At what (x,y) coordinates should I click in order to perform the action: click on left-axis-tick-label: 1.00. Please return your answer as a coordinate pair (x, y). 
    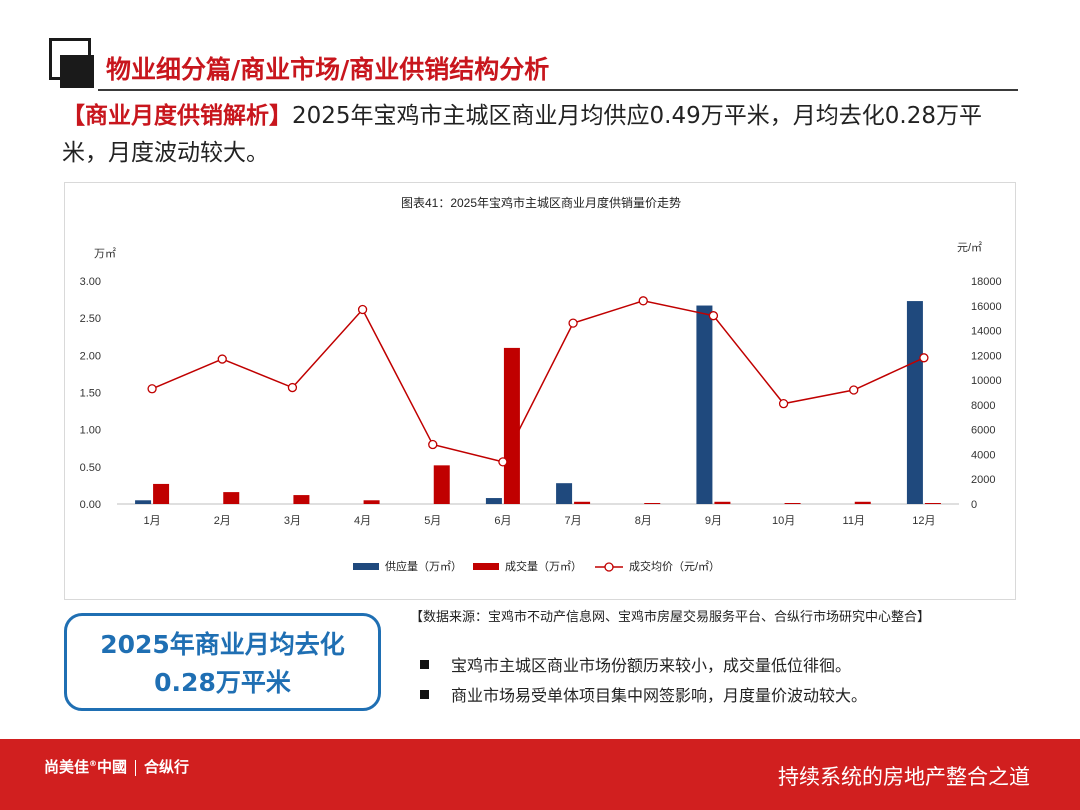
    Looking at the image, I should click on (90, 431).